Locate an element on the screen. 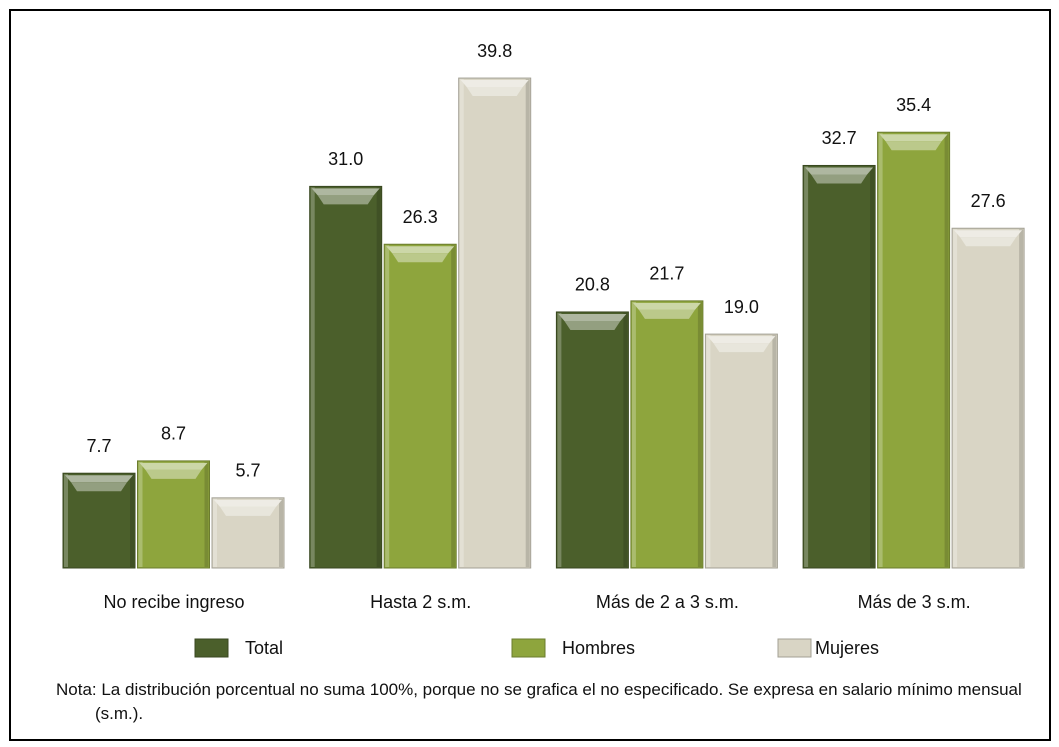 This screenshot has width=1059, height=747. data-label: 8.7 is located at coordinates (173, 434).